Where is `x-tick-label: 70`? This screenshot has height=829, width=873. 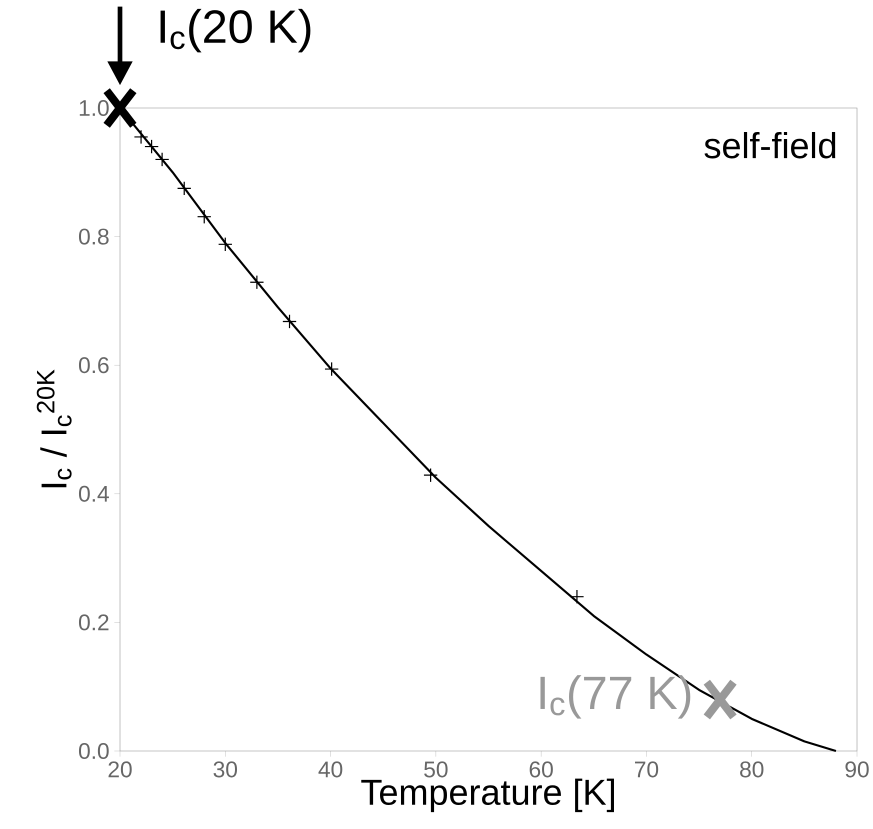
x-tick-label: 70 is located at coordinates (646, 769).